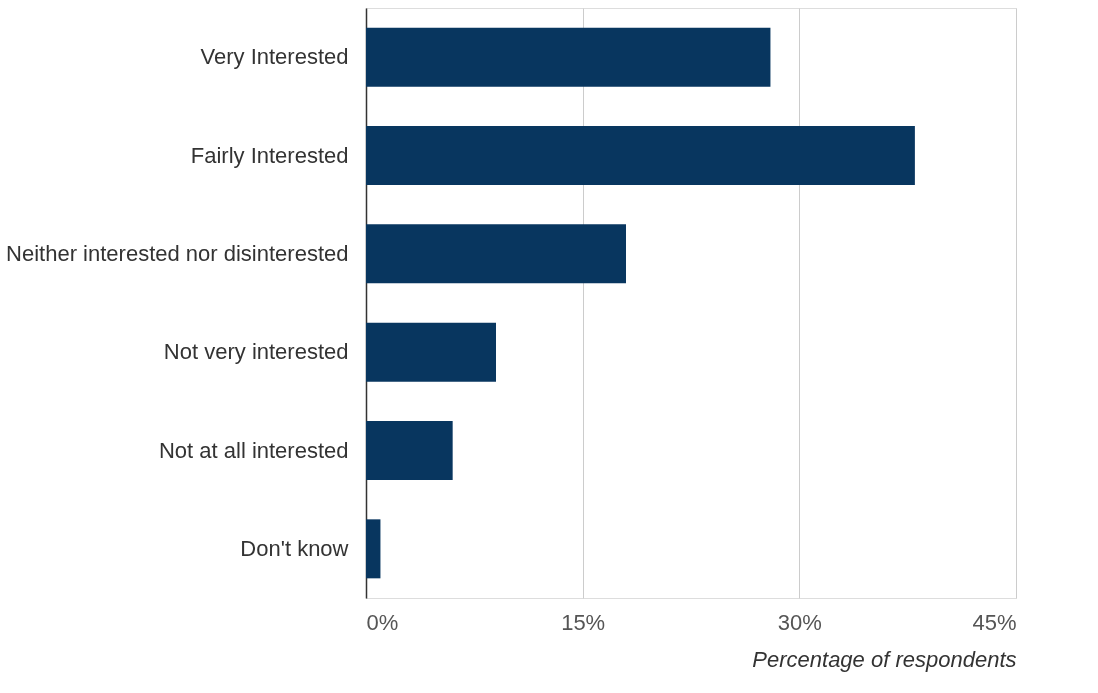 The image size is (1098, 693). Describe the element at coordinates (884, 659) in the screenshot. I see `x-axis-title: Percentage of respondents` at that location.